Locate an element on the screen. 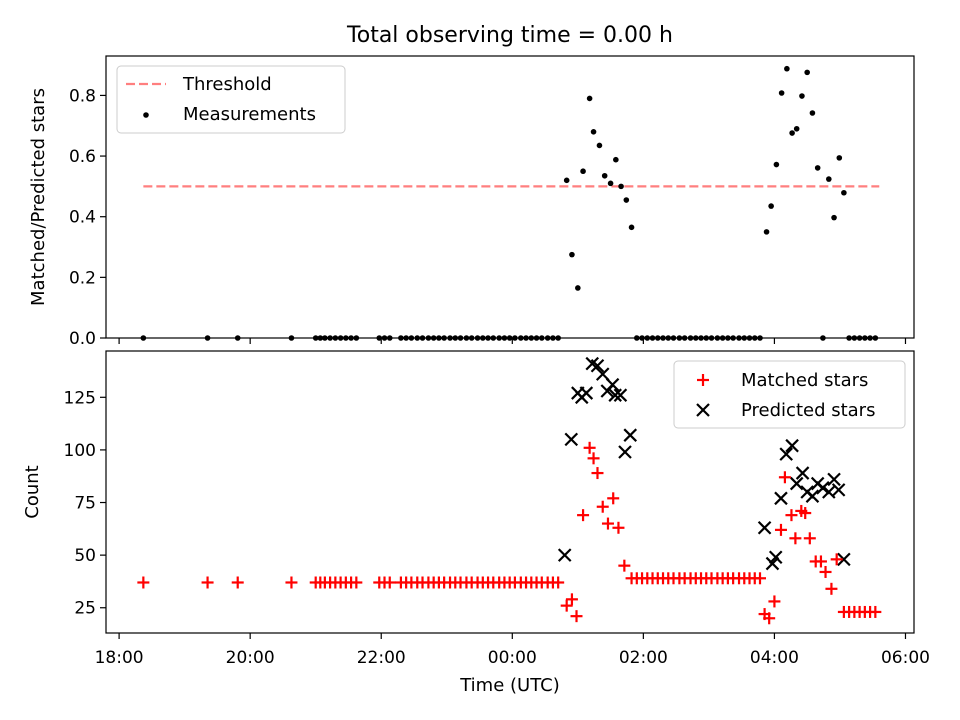 This screenshot has height=720, width=960. x-tick-label: 02:00 is located at coordinates (643, 658).